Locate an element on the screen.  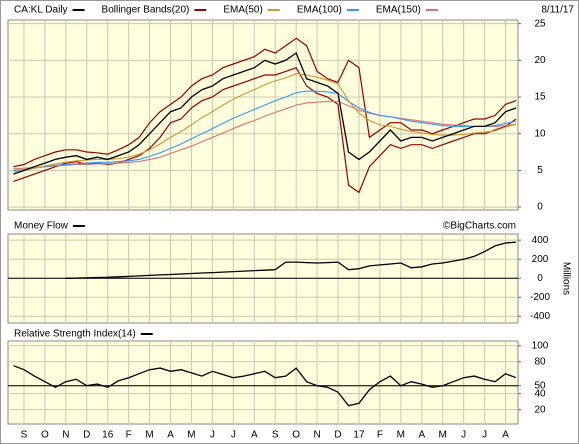
date: 8/11/17 is located at coordinates (557, 10).